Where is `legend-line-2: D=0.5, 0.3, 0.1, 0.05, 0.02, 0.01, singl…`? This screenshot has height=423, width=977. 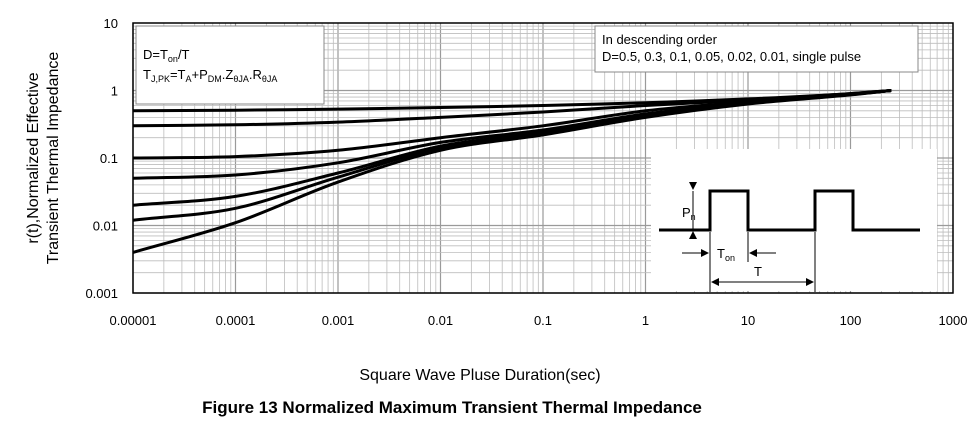
legend-line-2: D=0.5, 0.3, 0.1, 0.05, 0.02, 0.01, singl… is located at coordinates (731, 56).